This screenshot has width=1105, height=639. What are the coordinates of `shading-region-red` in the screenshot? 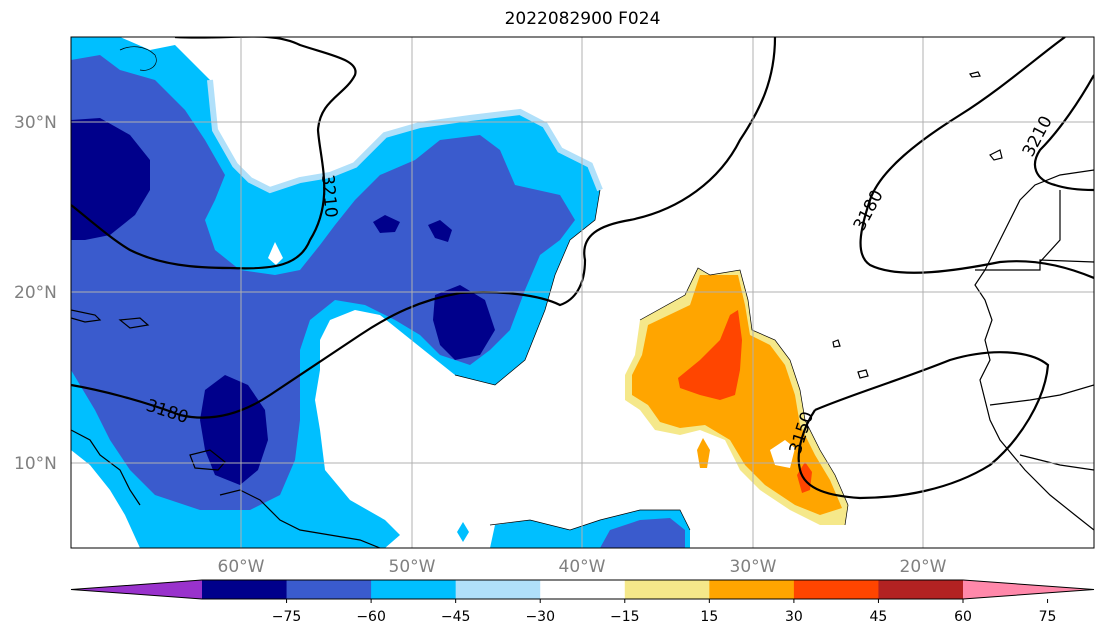 It's located at (710, 355).